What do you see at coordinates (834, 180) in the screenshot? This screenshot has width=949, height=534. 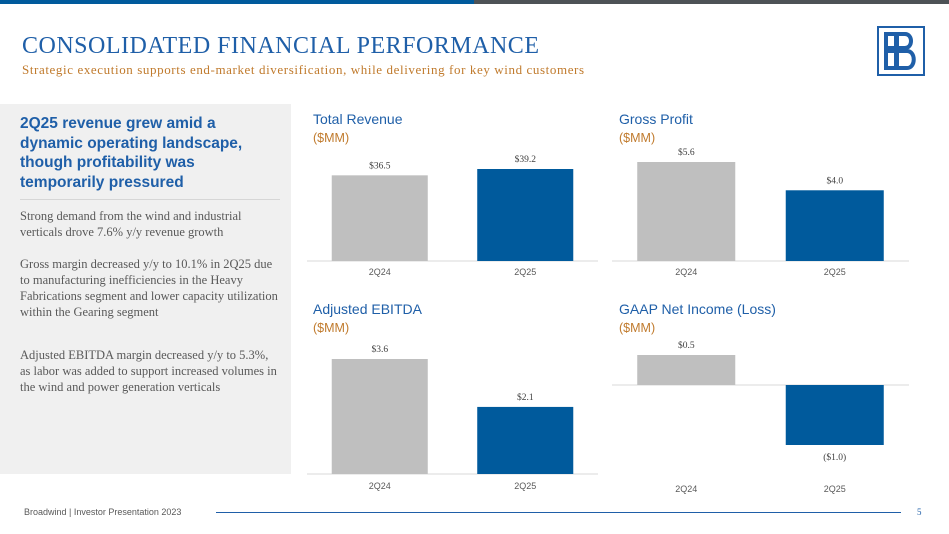 I see `gross-profit-value-label-2q25: $4.0` at bounding box center [834, 180].